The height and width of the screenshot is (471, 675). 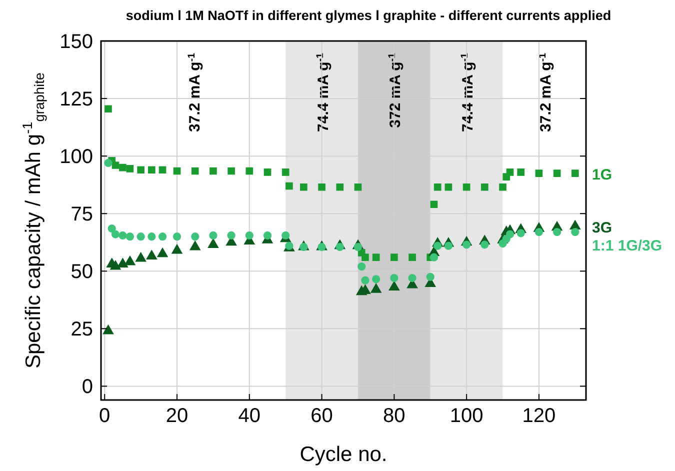 I want to click on chart-title: sodium l 1M NaOTf in different glymes l graphite - different currents applied, so click(x=369, y=15).